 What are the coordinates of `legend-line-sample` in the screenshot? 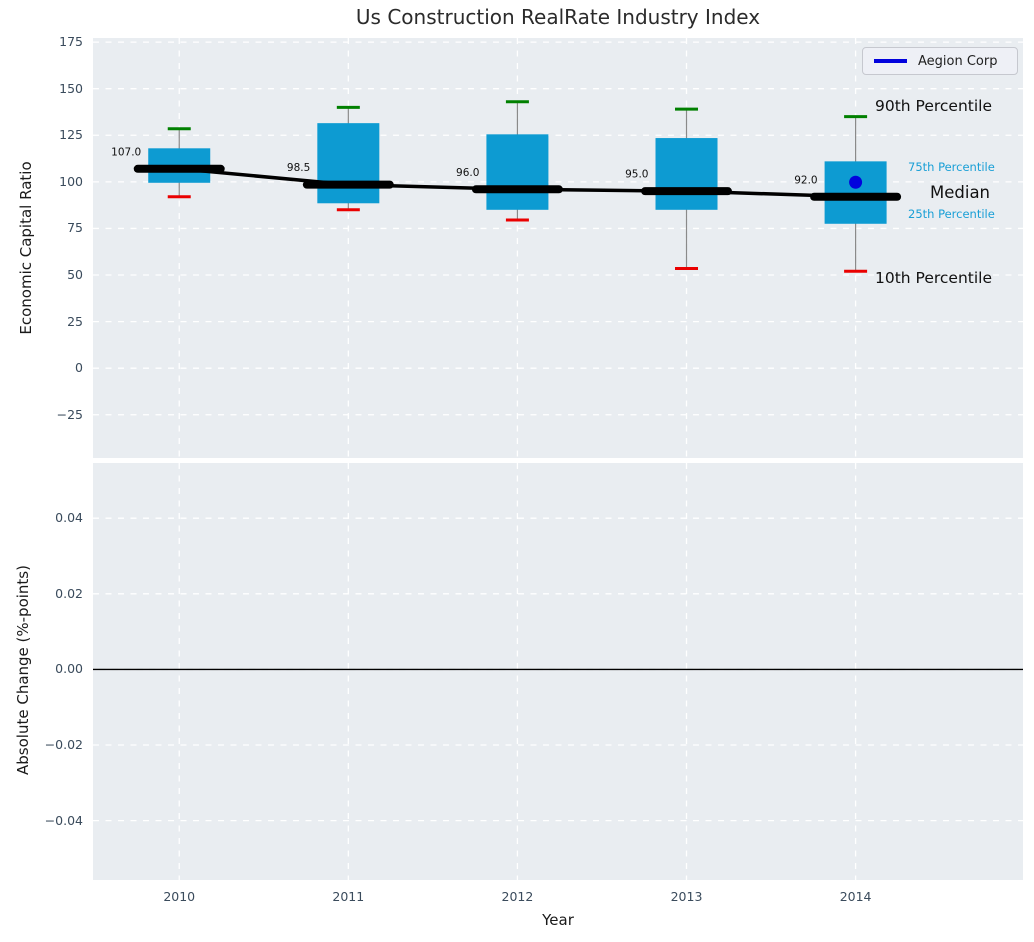 It's located at (890, 61).